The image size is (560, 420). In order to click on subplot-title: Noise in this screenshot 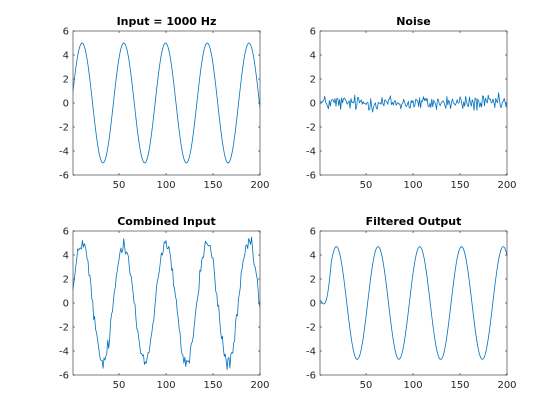, I will do `click(413, 21)`.